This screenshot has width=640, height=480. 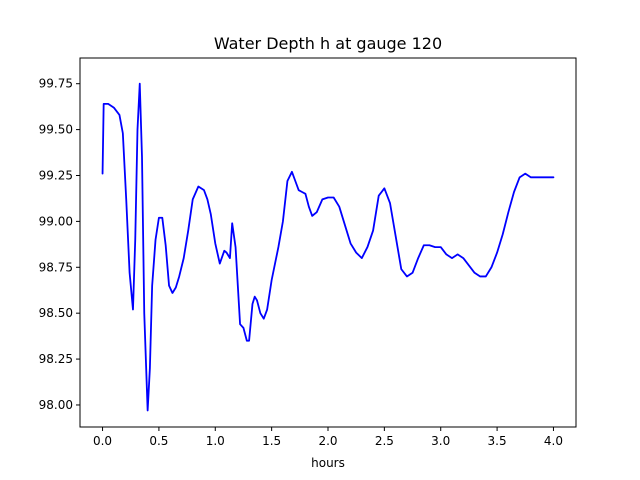 I want to click on y-tick-label: 99.00, so click(x=56, y=221).